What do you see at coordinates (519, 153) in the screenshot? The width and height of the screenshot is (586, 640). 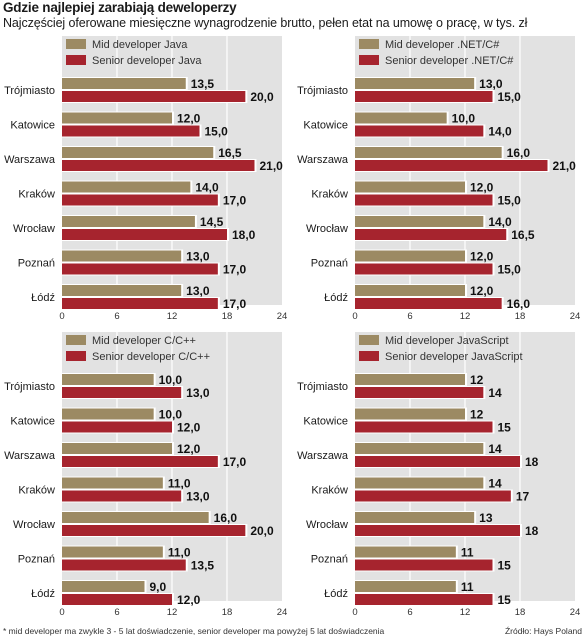 I see `value-label: 16,0` at bounding box center [519, 153].